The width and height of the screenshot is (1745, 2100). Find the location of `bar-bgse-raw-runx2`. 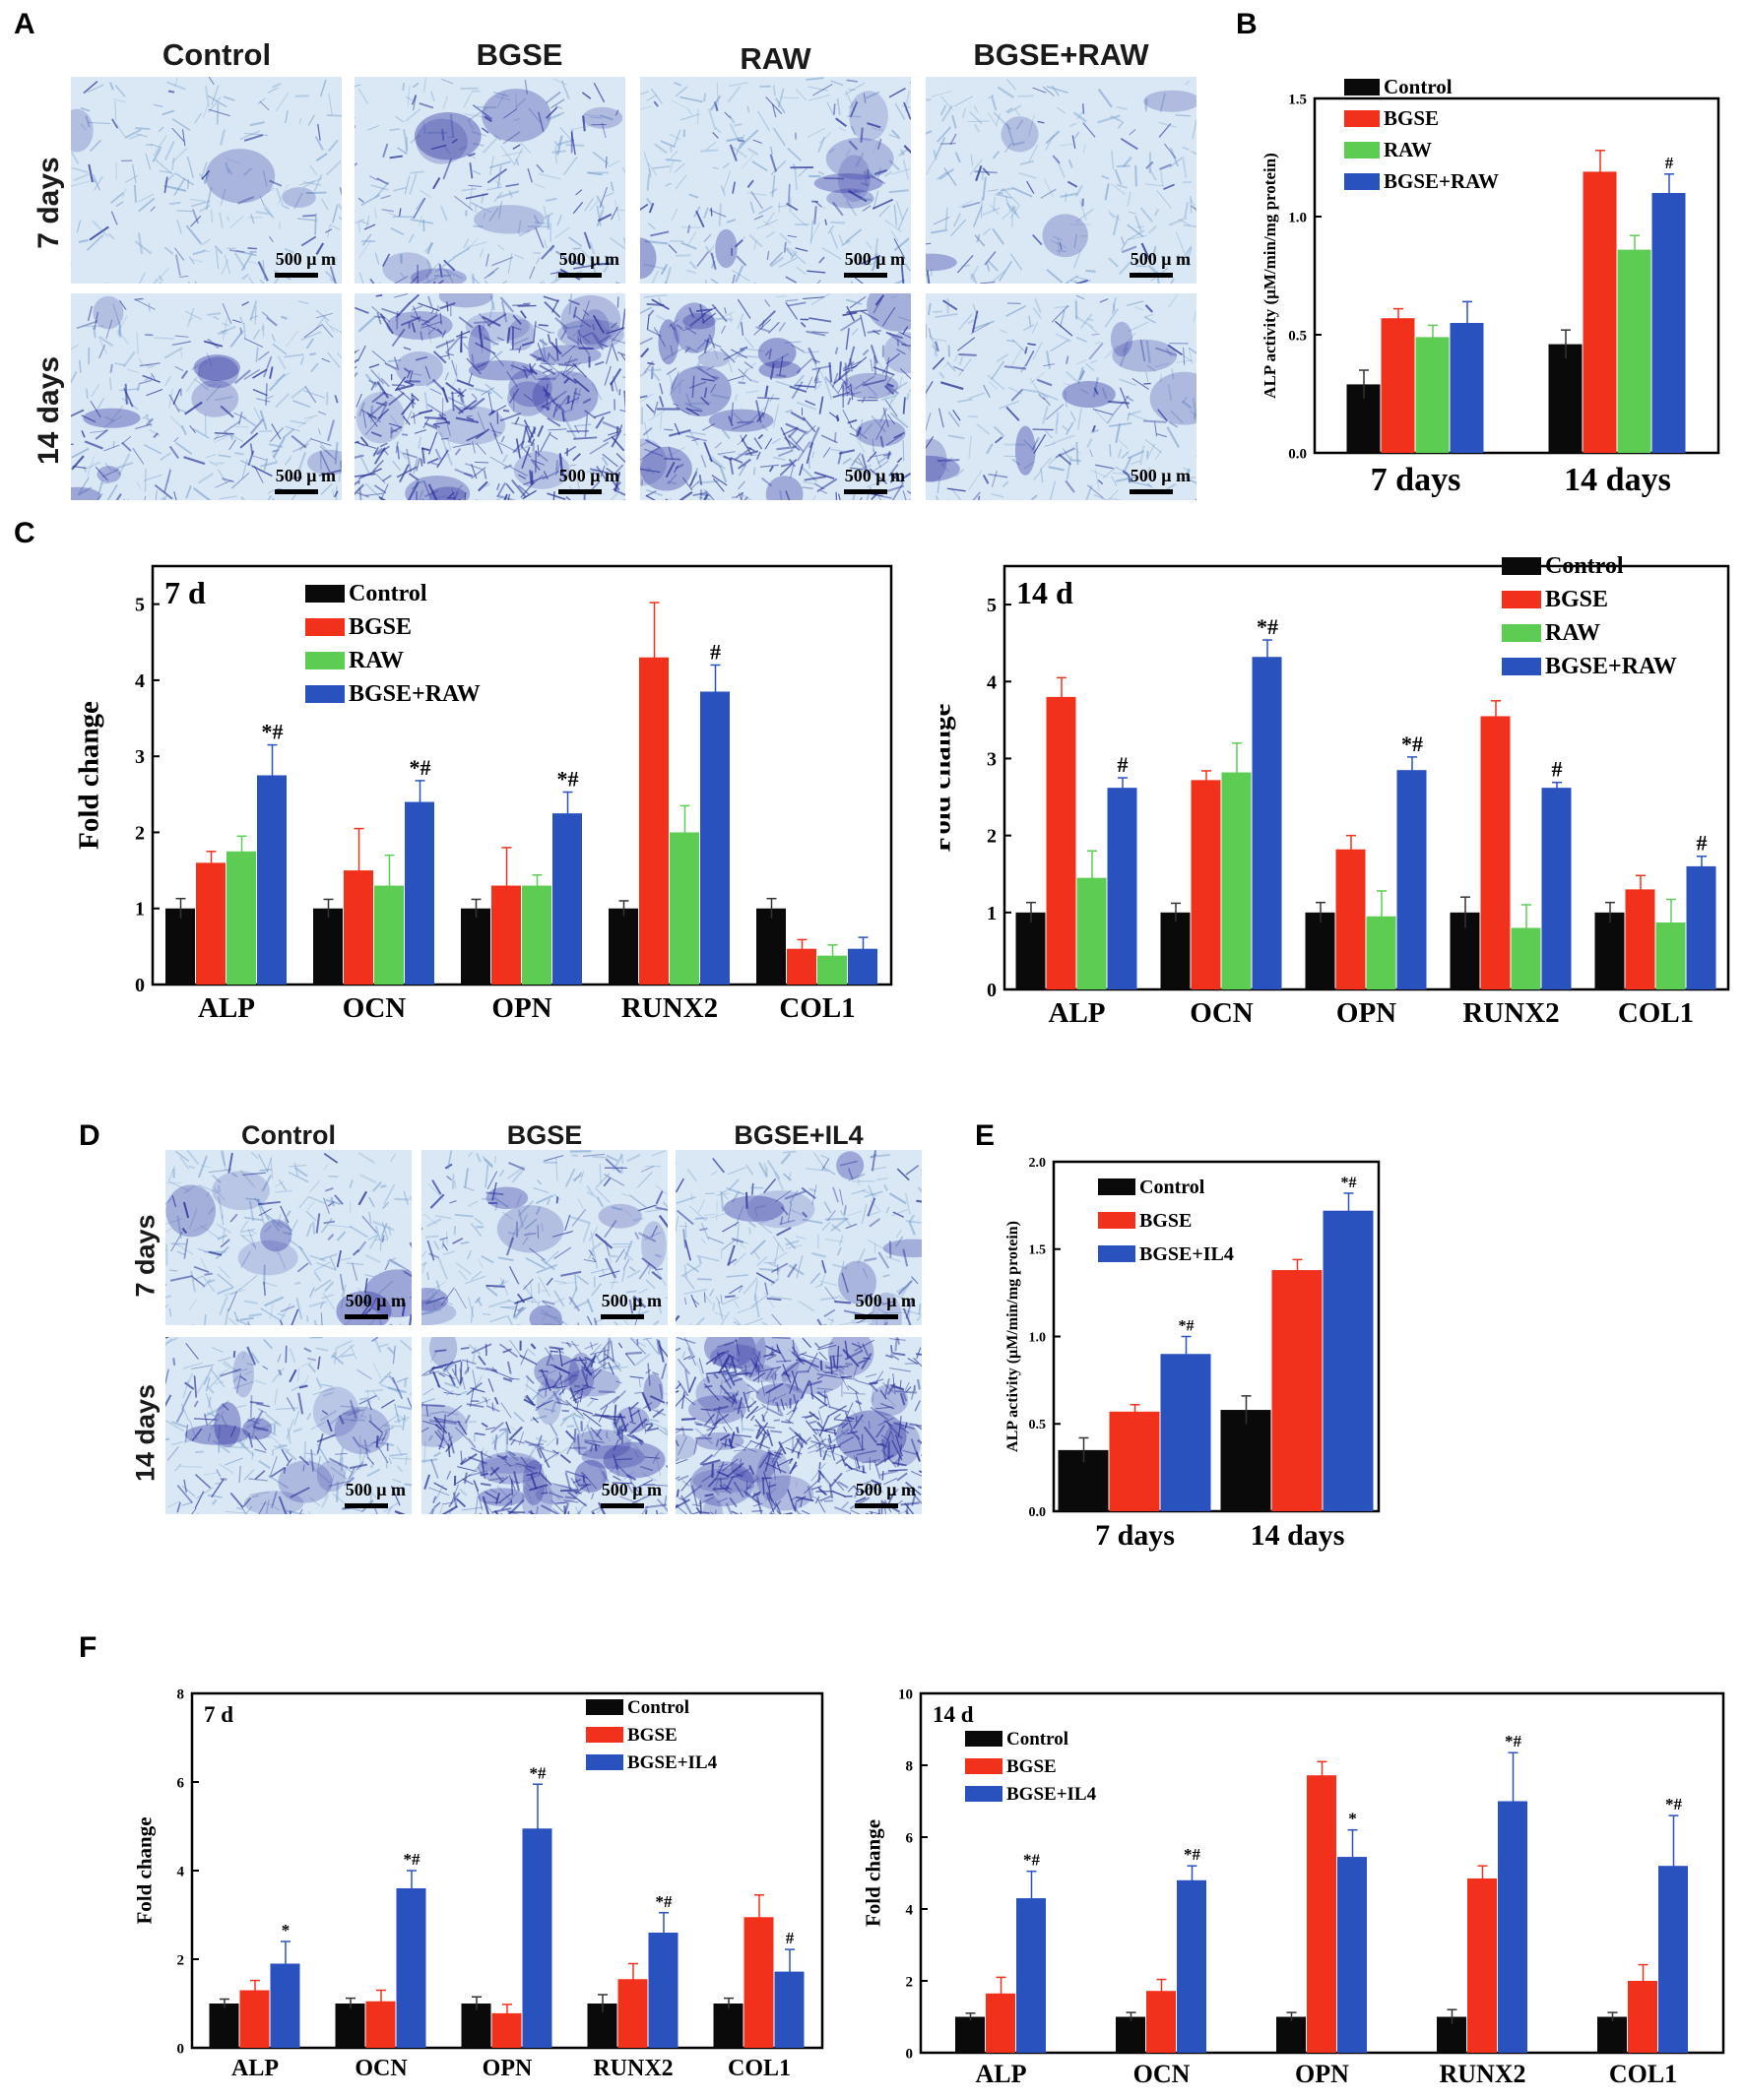

bar-bgse-raw-runx2 is located at coordinates (715, 838).